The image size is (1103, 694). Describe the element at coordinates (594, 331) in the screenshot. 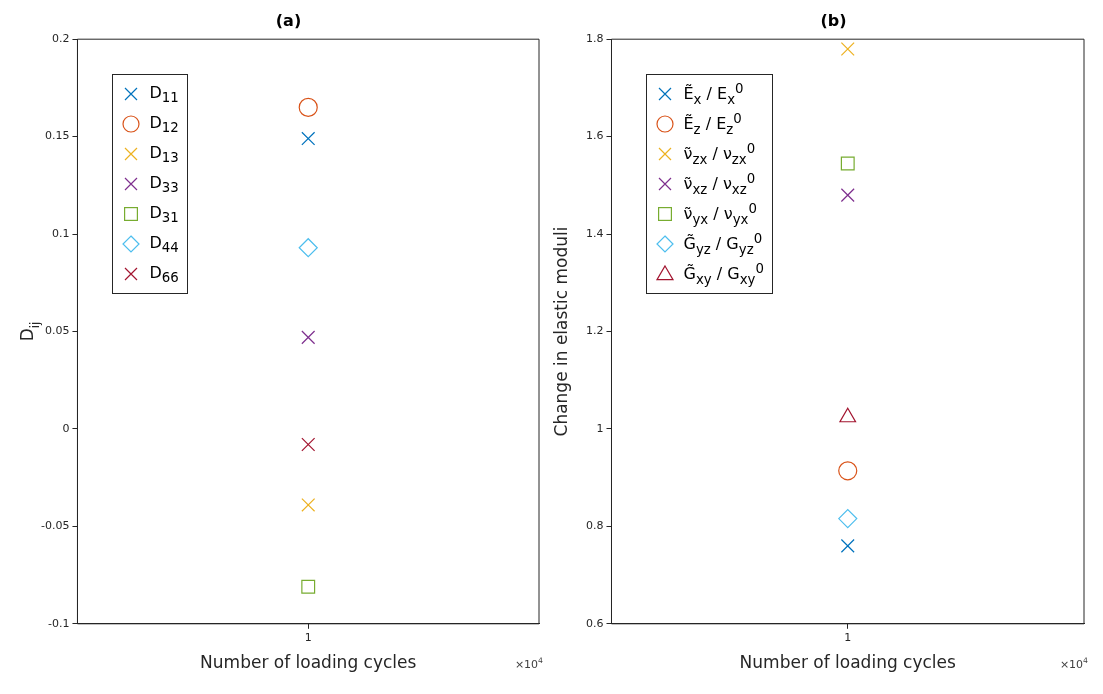

I see `y-tick-label: 1.2` at that location.